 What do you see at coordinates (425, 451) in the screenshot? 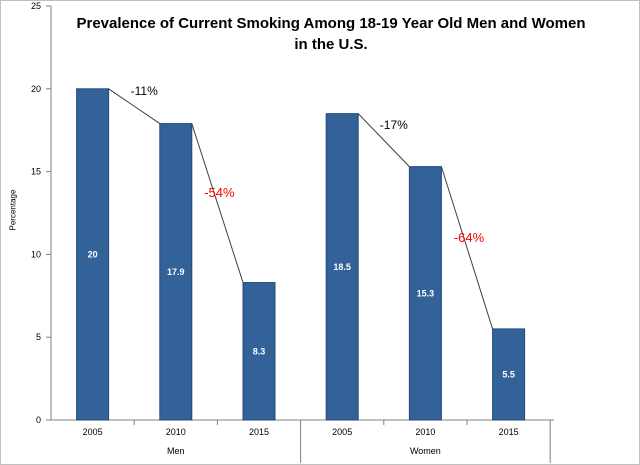
I see `x-group-label: Women` at bounding box center [425, 451].